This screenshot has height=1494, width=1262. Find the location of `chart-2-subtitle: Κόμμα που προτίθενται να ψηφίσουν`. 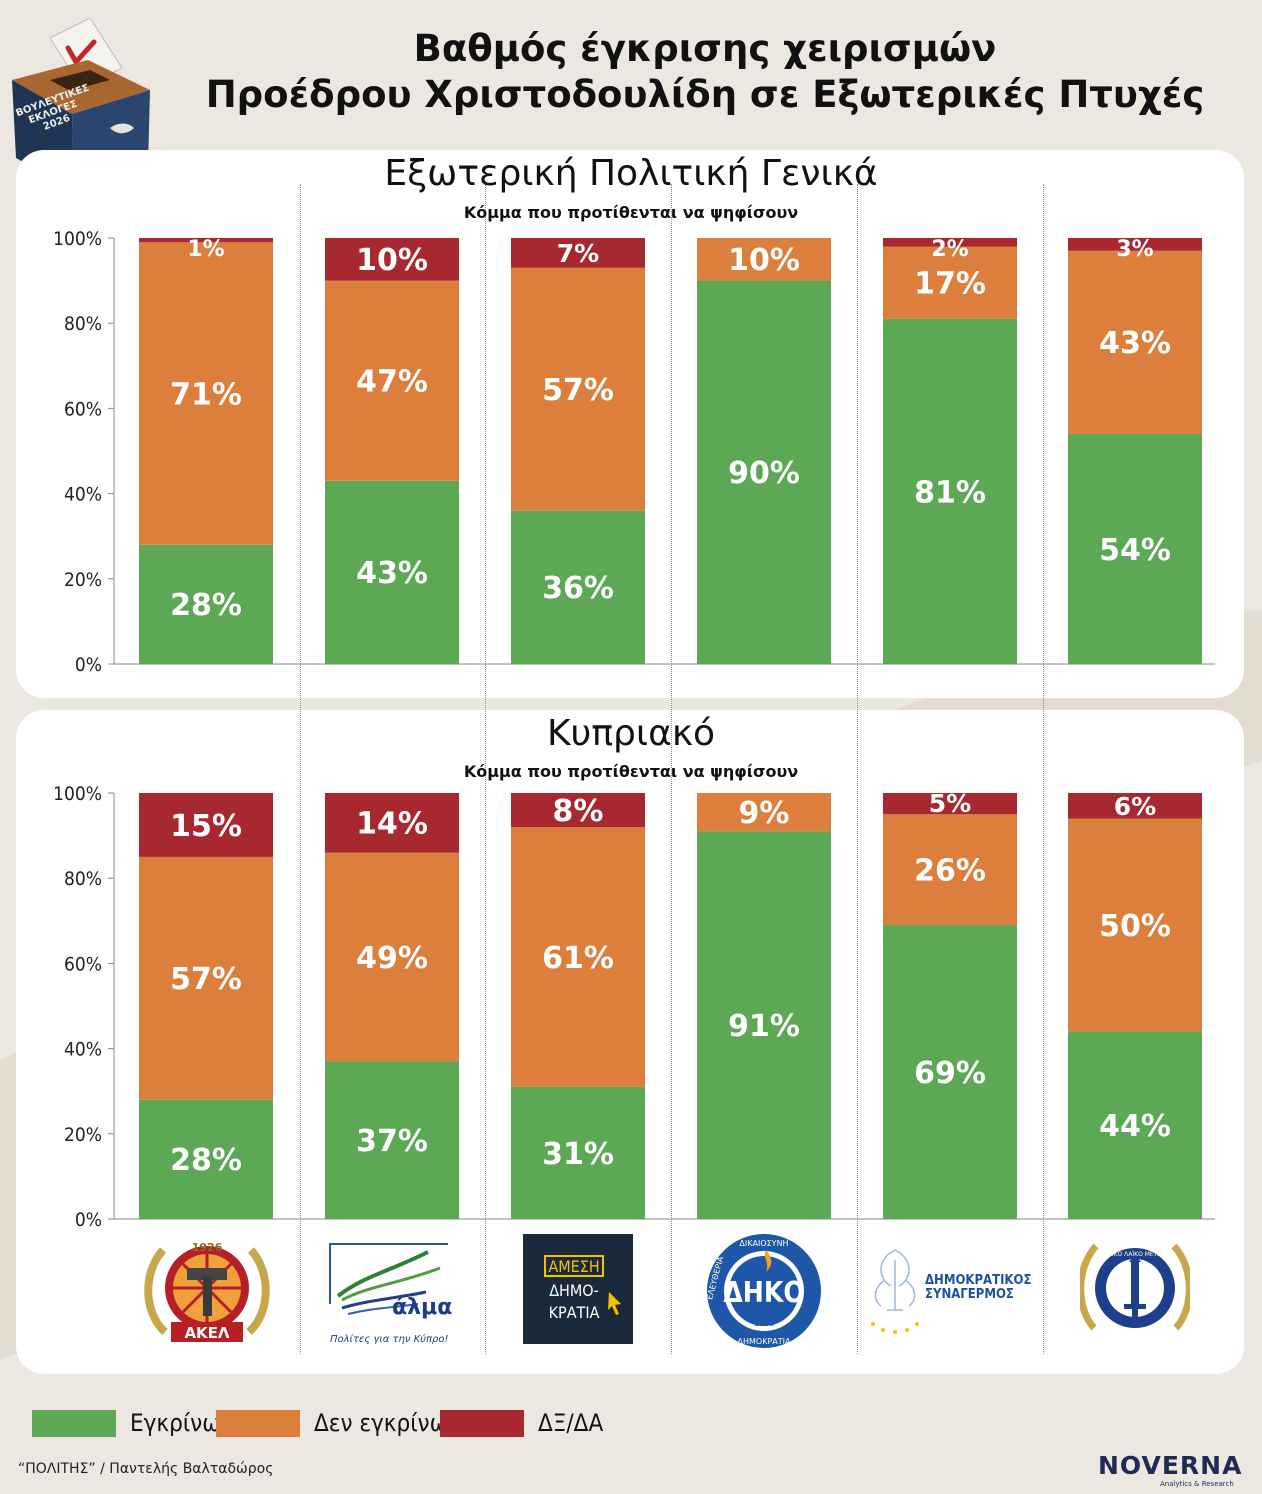

chart-2-subtitle: Κόμμα που προτίθενται να ψηφίσουν is located at coordinates (631, 771).